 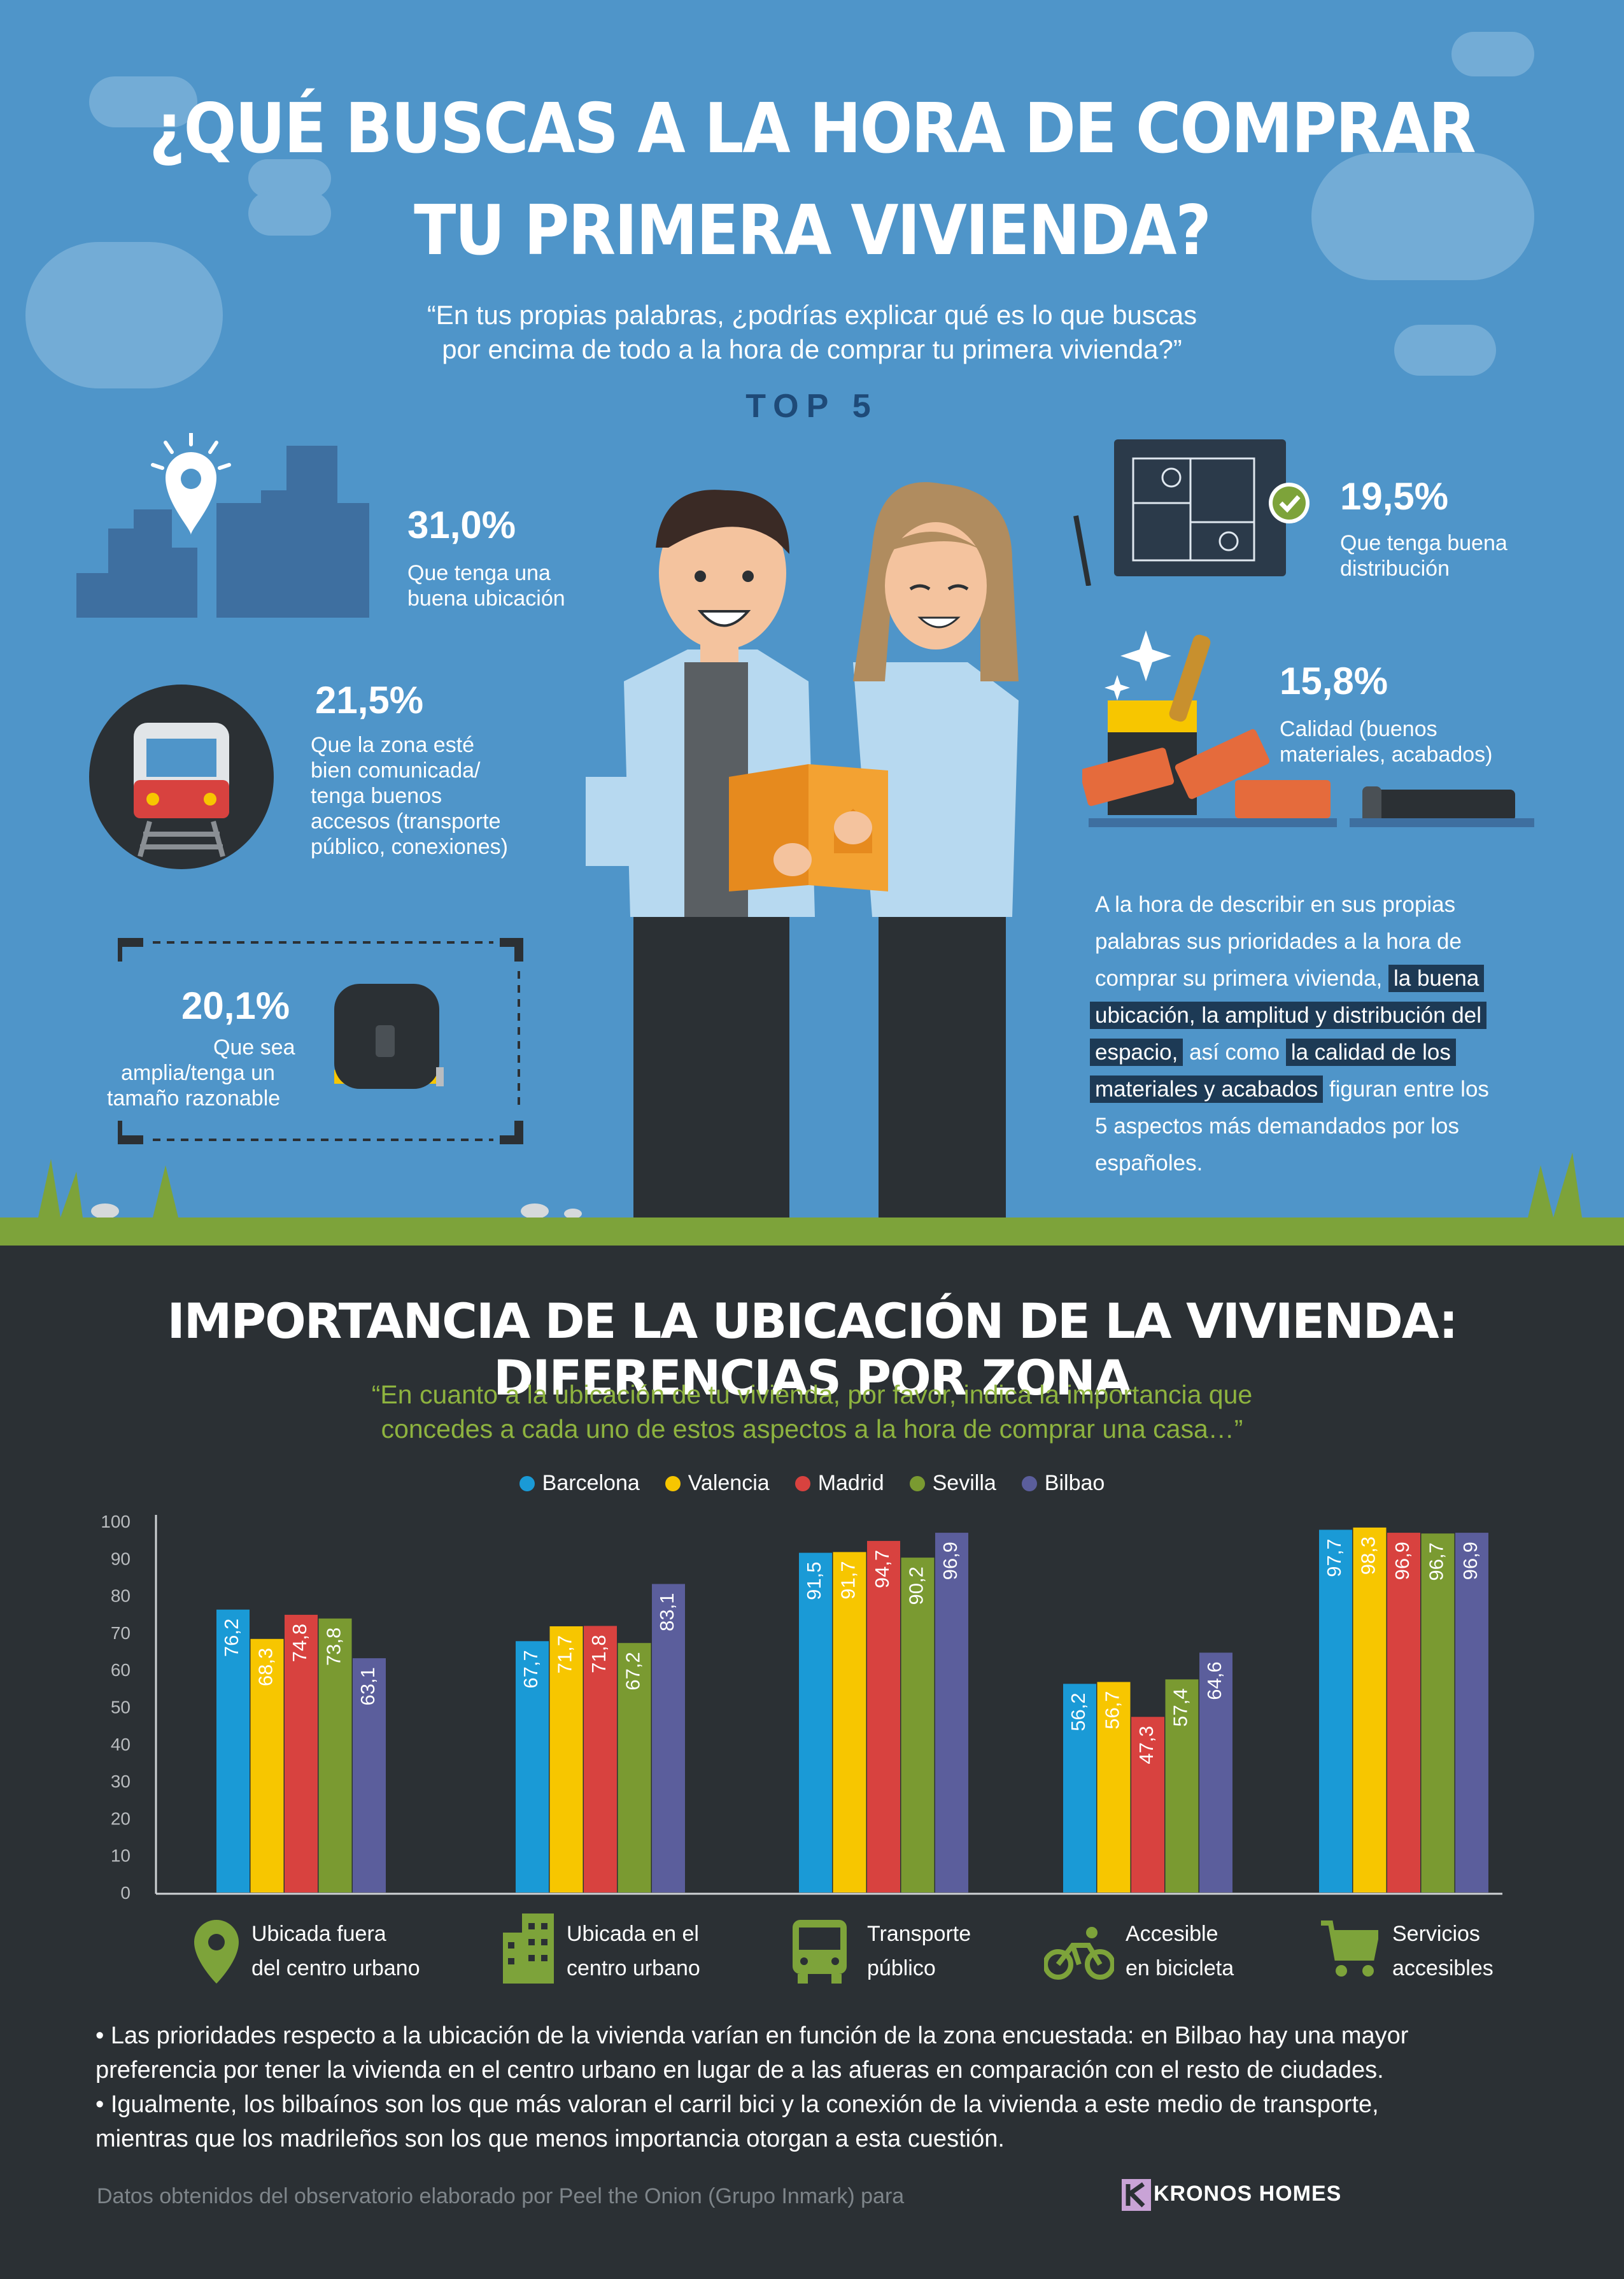 What do you see at coordinates (530, 1669) in the screenshot?
I see `data-label: 67,7` at bounding box center [530, 1669].